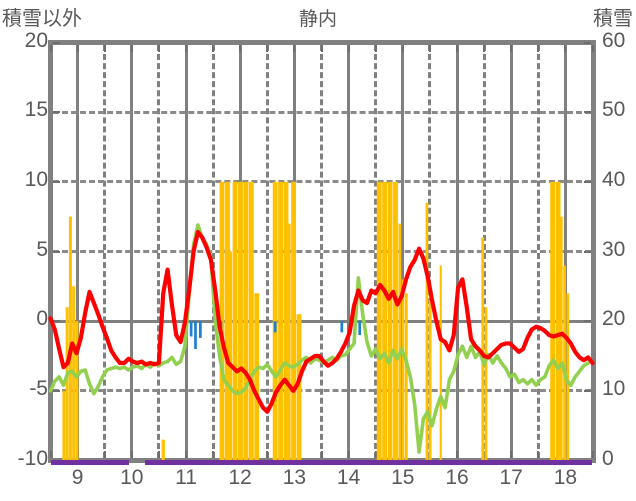 The image size is (636, 501). What do you see at coordinates (36, 179) in the screenshot?
I see `y-axis-left-tick-label: 10` at bounding box center [36, 179].